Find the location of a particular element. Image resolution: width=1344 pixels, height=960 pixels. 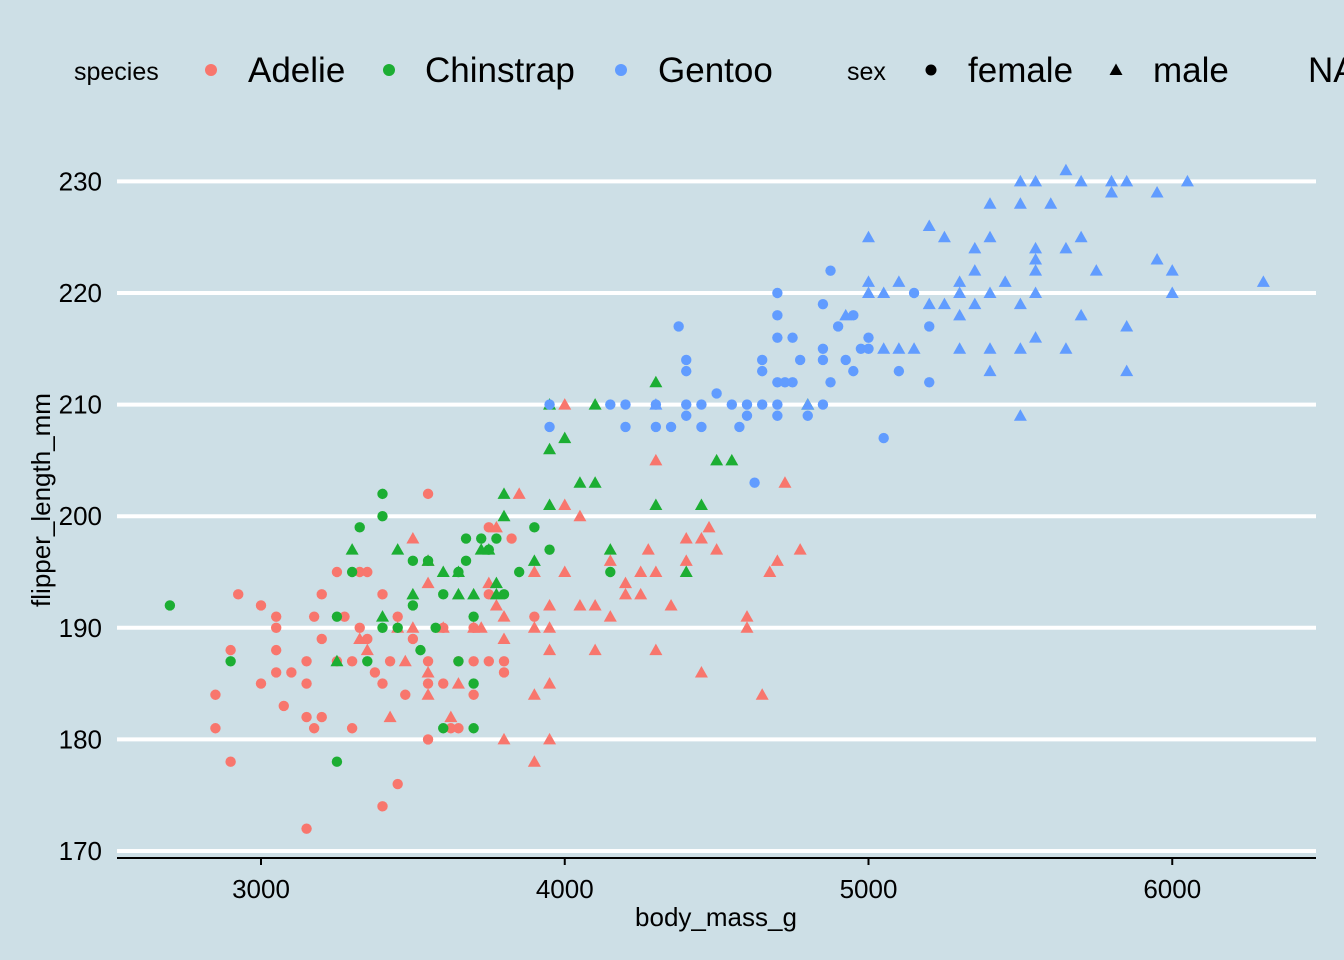

legend-label-female: female is located at coordinates (1020, 70).